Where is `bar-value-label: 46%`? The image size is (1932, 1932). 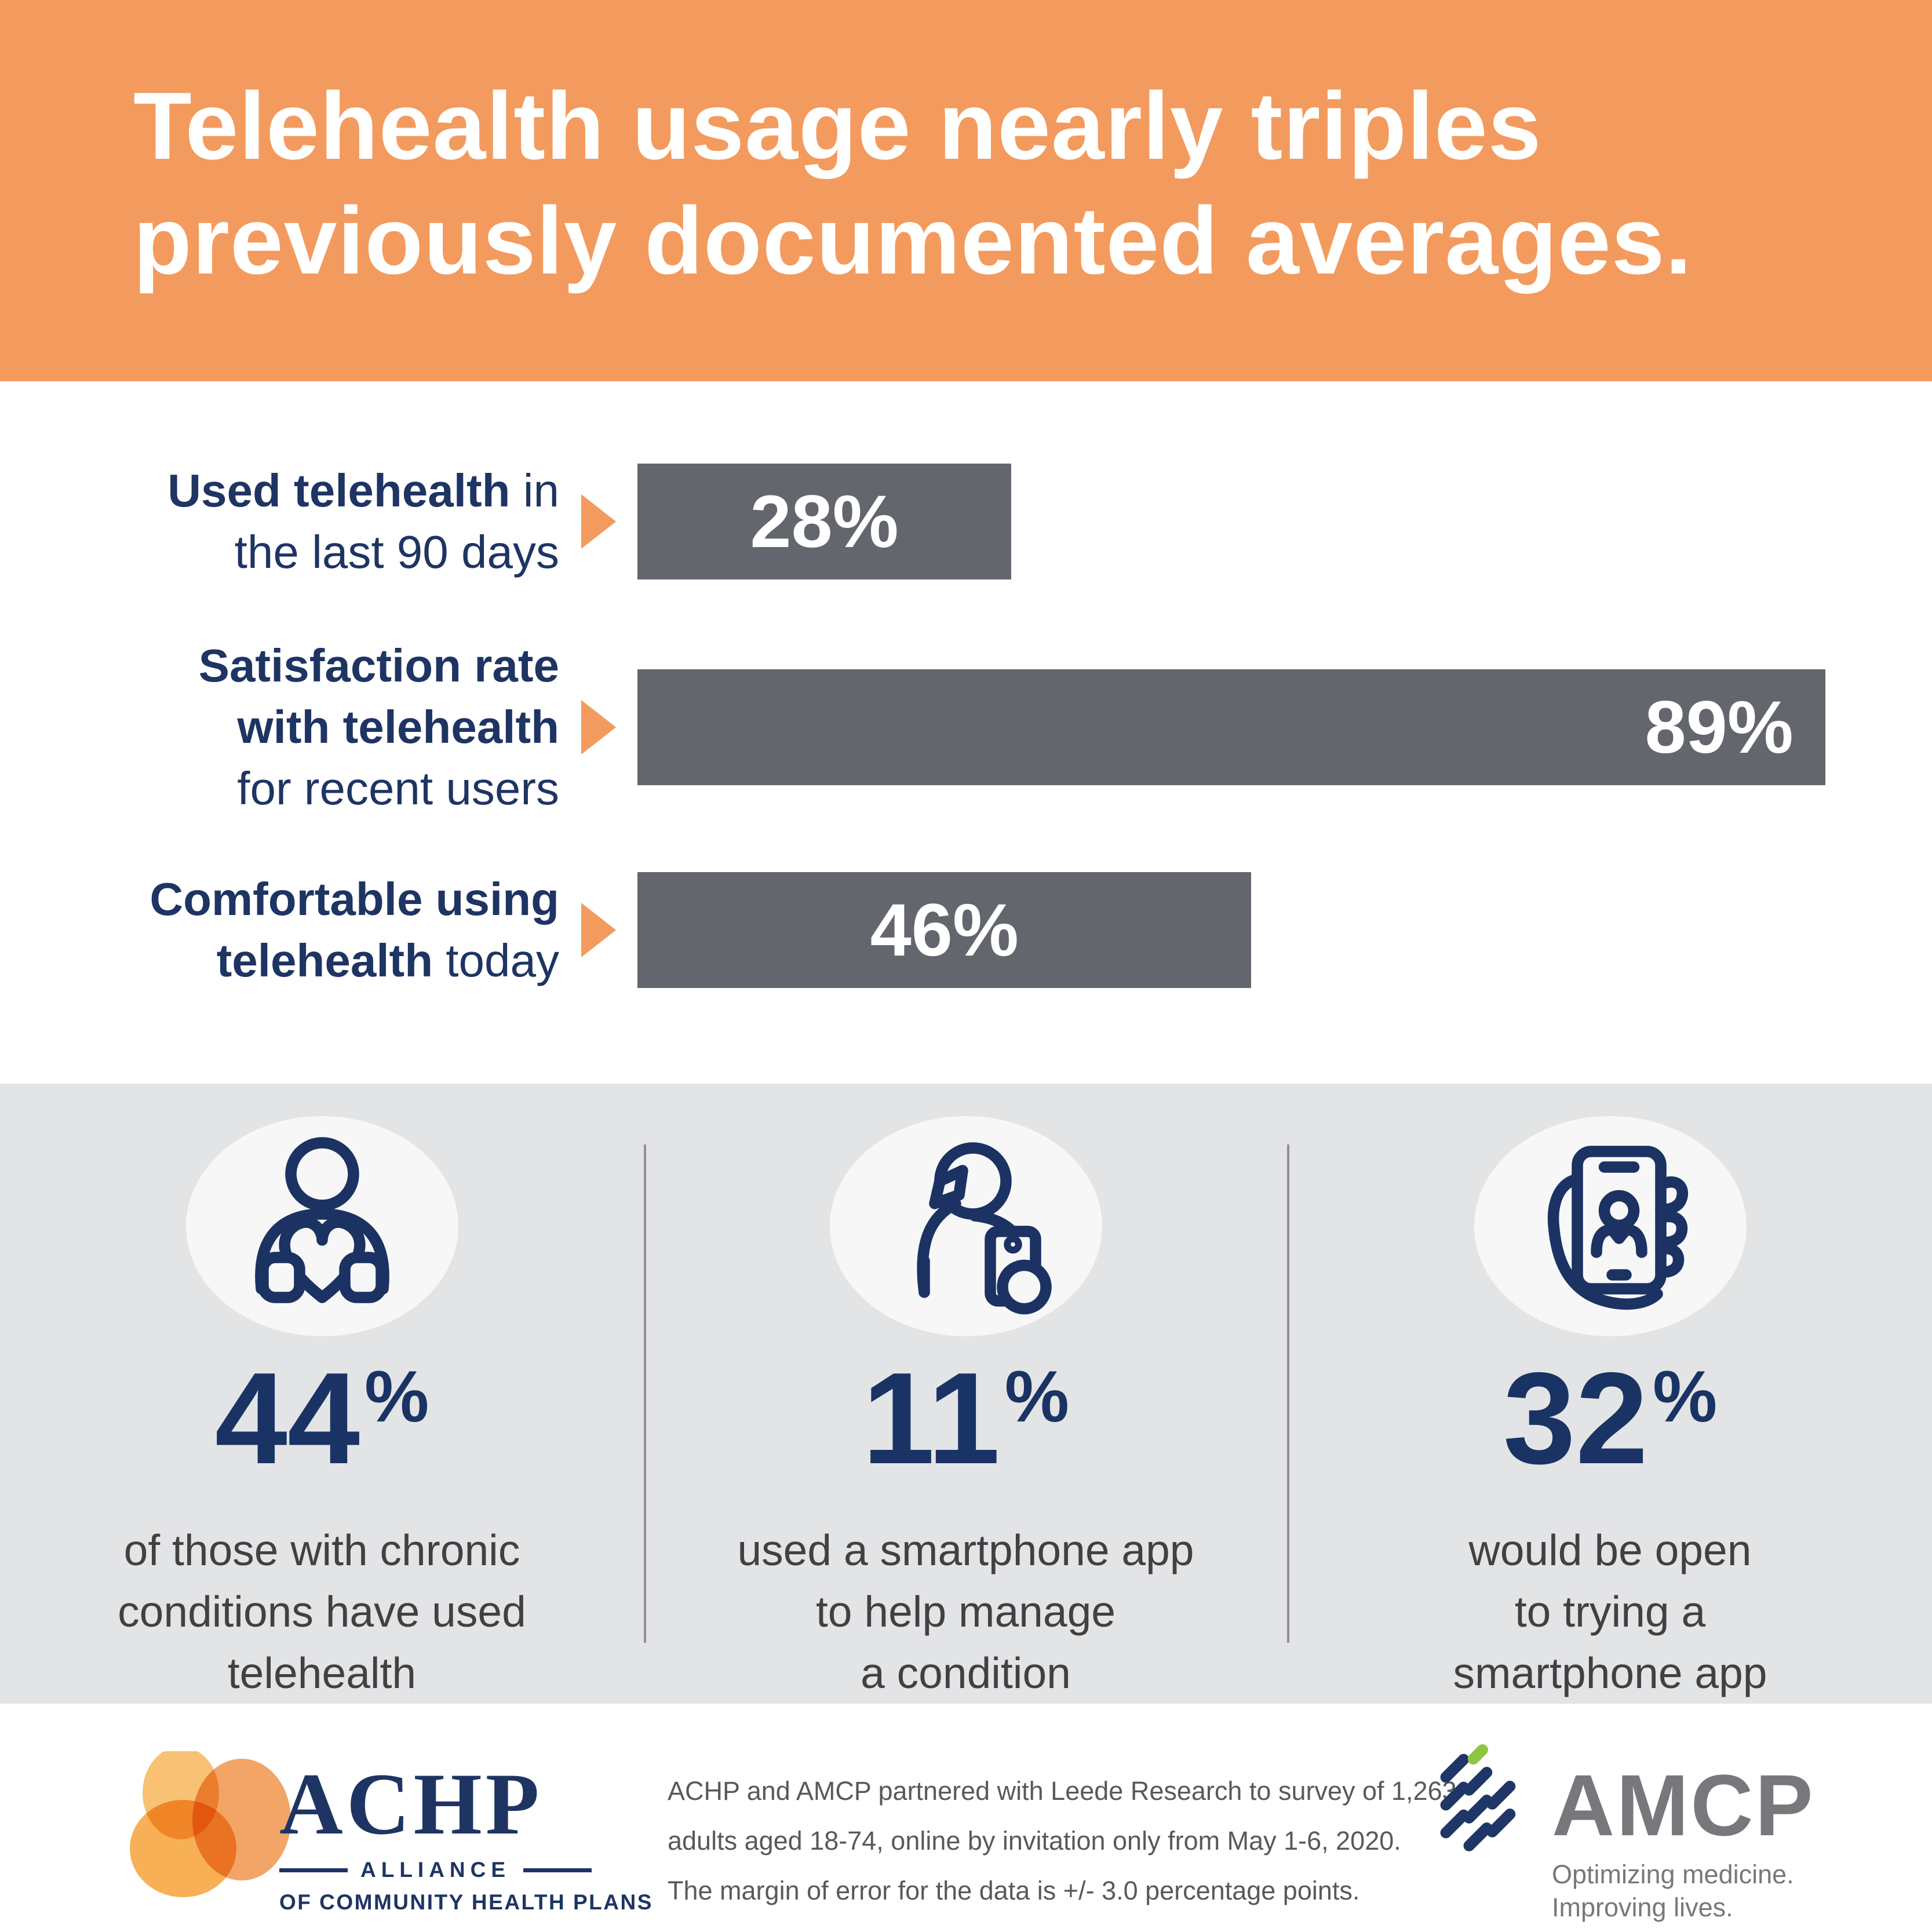 bar-value-label: 46% is located at coordinates (944, 930).